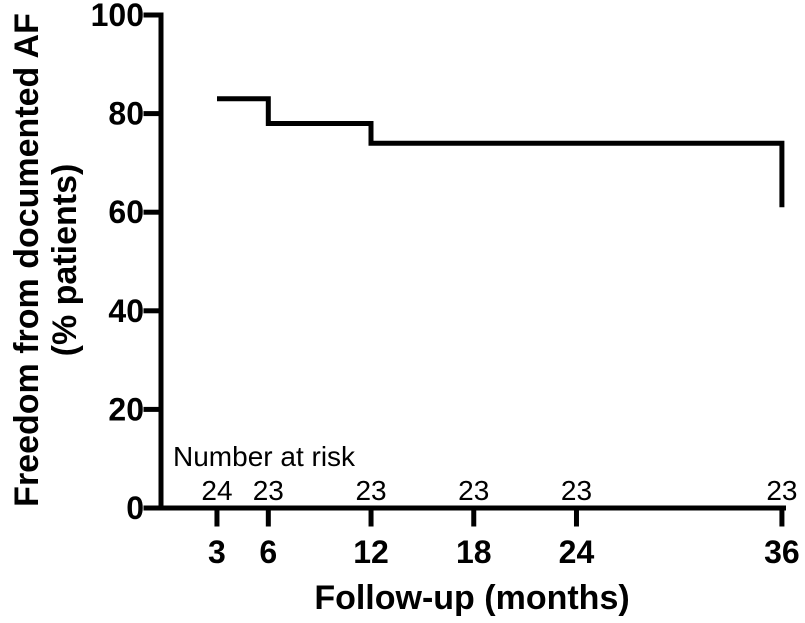  Describe the element at coordinates (268, 552) in the screenshot. I see `x-tick-label: 6` at that location.